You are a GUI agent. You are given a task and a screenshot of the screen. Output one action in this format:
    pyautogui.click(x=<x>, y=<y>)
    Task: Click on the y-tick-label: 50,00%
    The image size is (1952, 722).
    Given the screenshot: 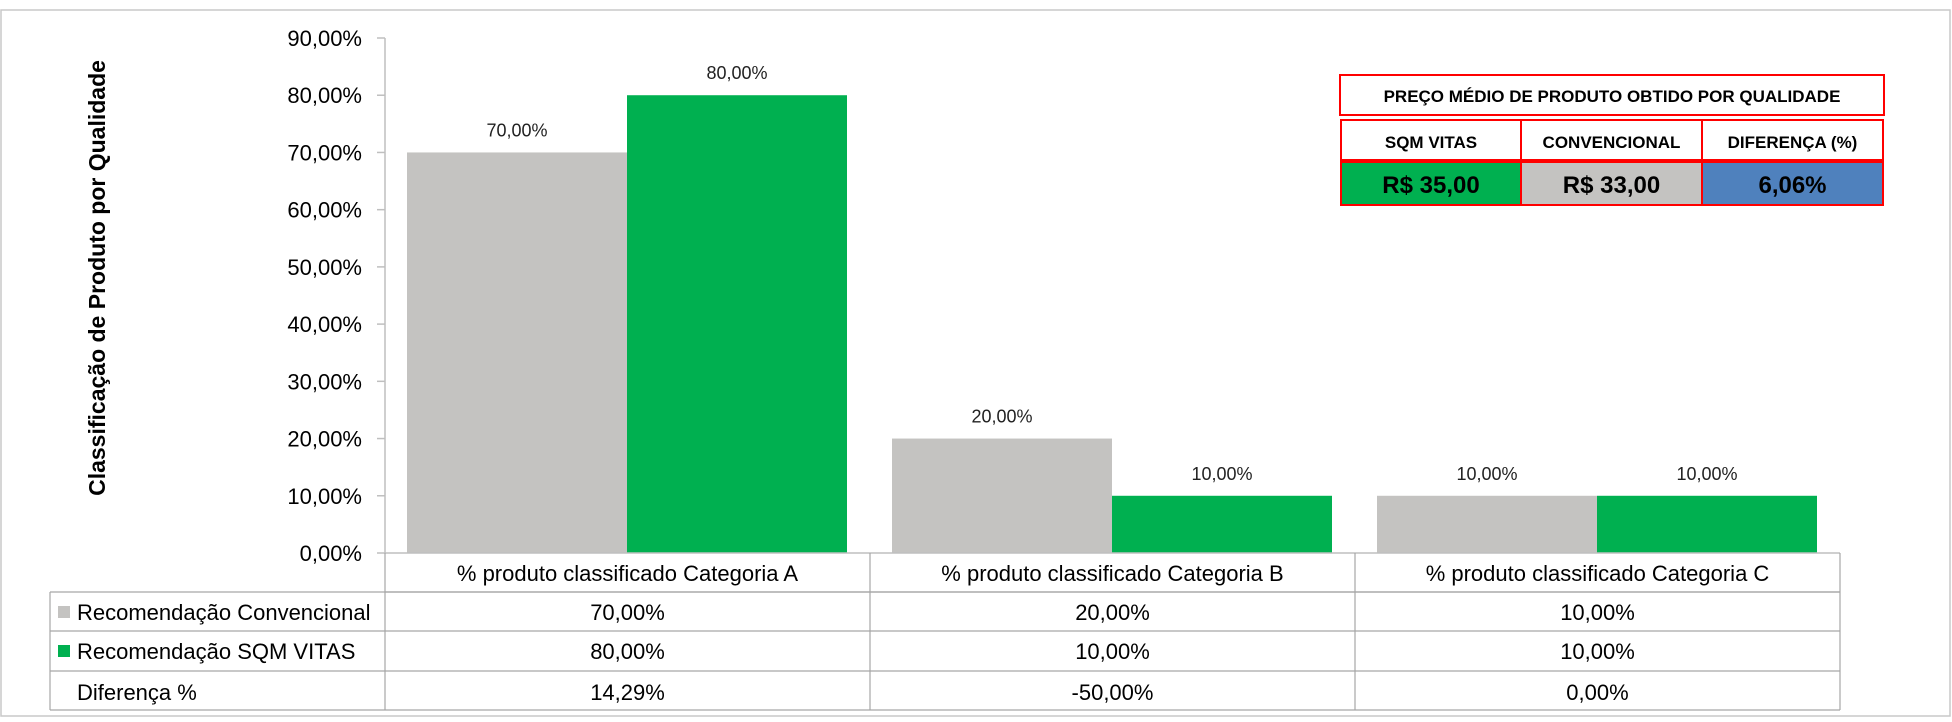 What is the action you would take?
    pyautogui.click(x=324, y=267)
    